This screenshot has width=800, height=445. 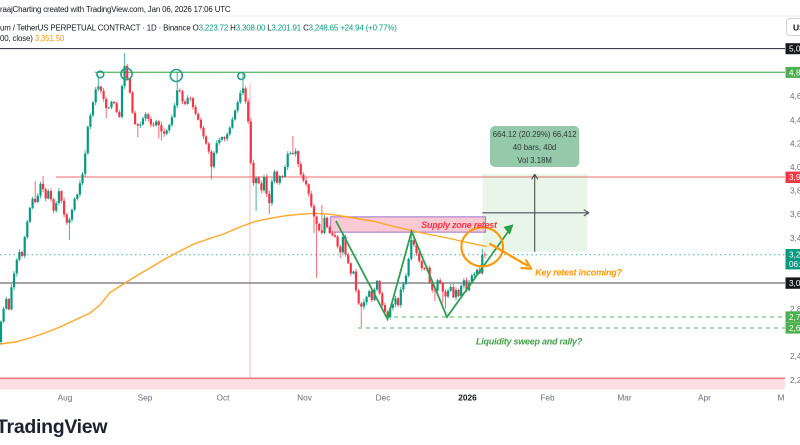 What do you see at coordinates (467, 398) in the screenshot?
I see `svg-text: 2026` at bounding box center [467, 398].